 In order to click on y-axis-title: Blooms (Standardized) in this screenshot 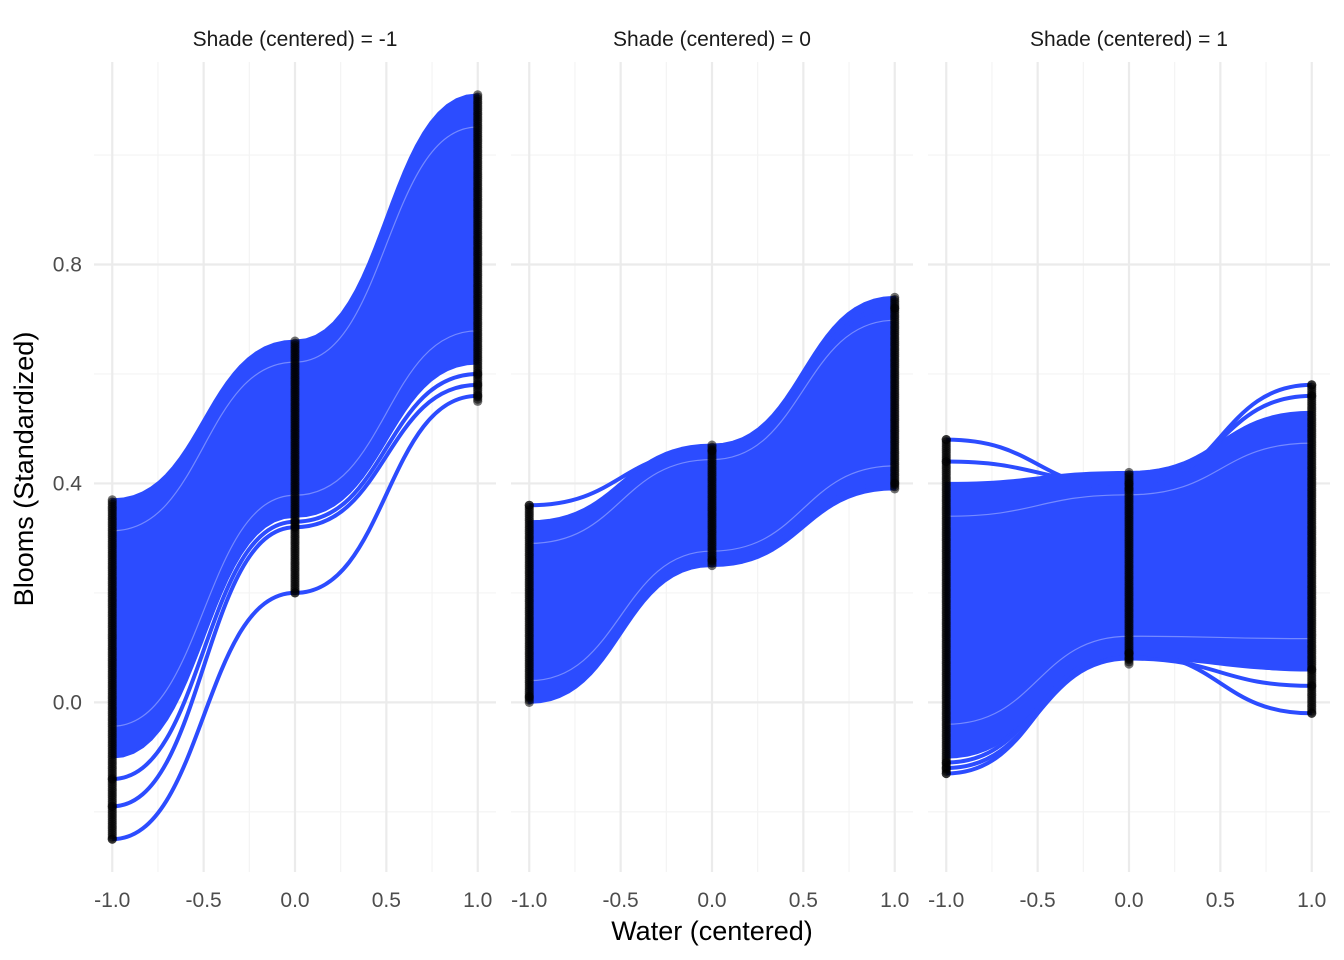, I will do `click(24, 469)`.